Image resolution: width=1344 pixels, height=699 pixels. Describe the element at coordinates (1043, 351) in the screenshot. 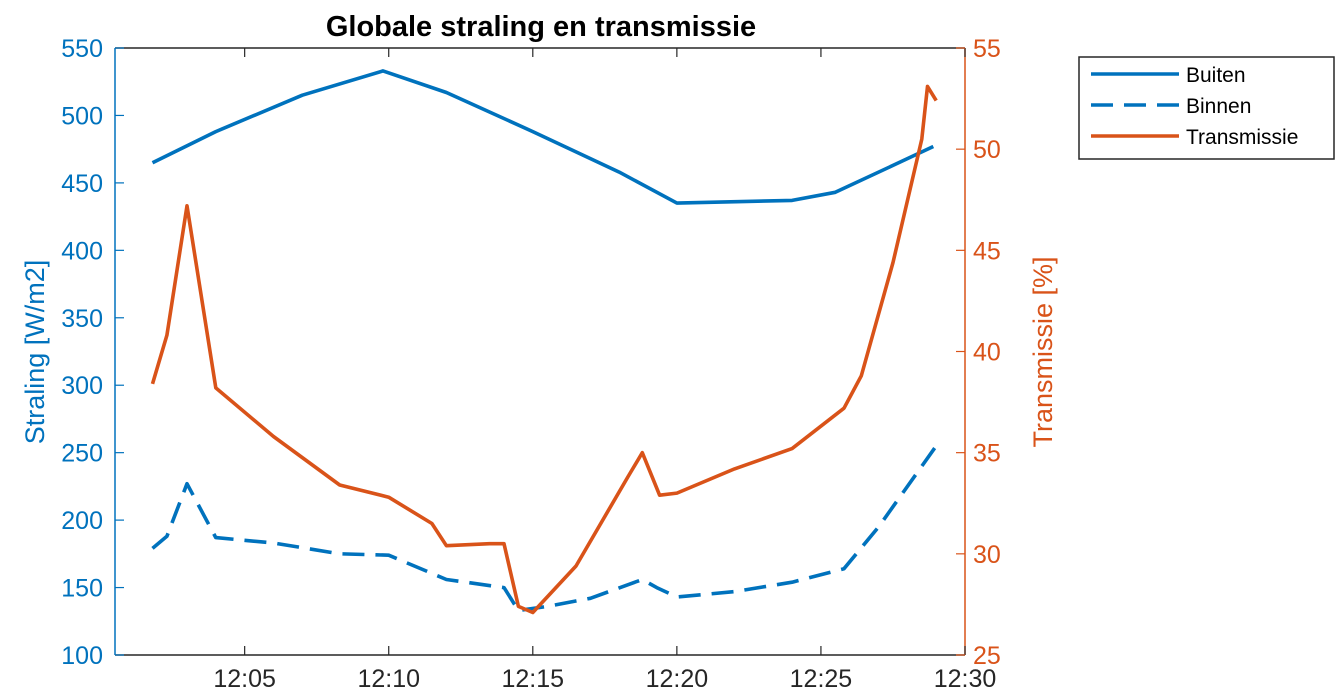

I see `y-axis-right-label: Transmissie [%]` at that location.